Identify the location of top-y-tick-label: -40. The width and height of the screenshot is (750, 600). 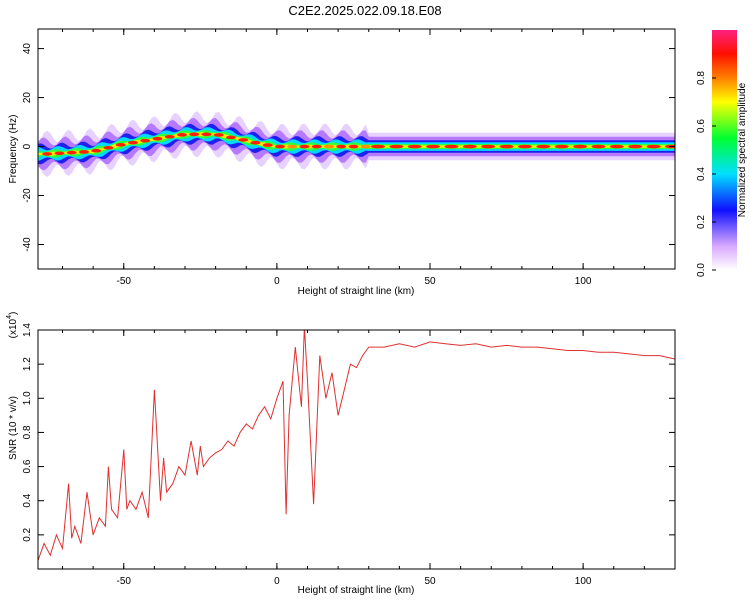
(27, 244).